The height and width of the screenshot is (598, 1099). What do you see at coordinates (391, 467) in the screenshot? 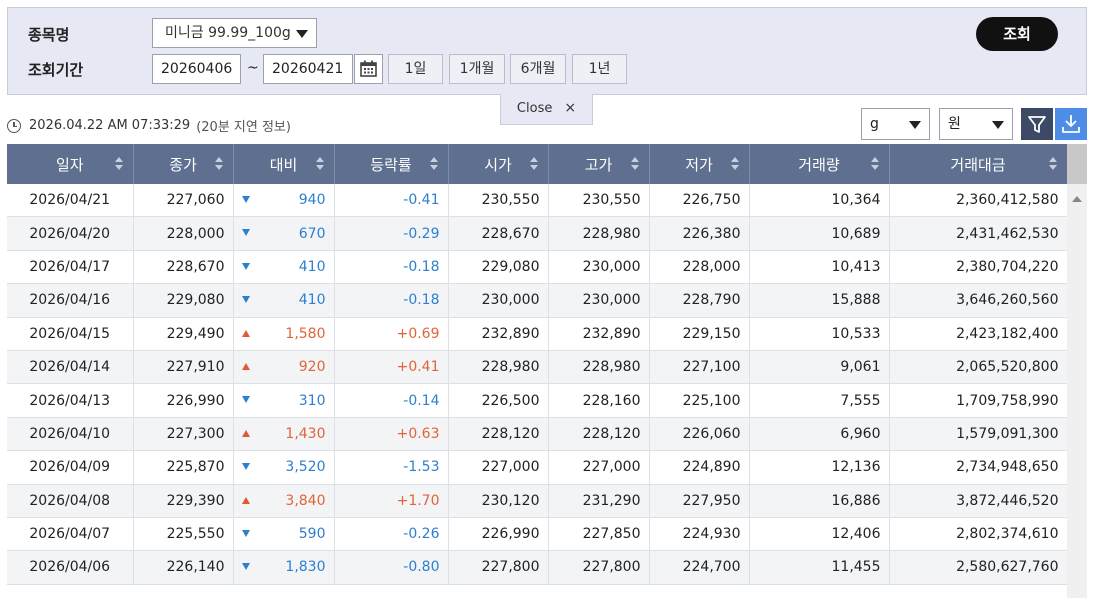
I see `cell-rate: -1.53` at bounding box center [391, 467].